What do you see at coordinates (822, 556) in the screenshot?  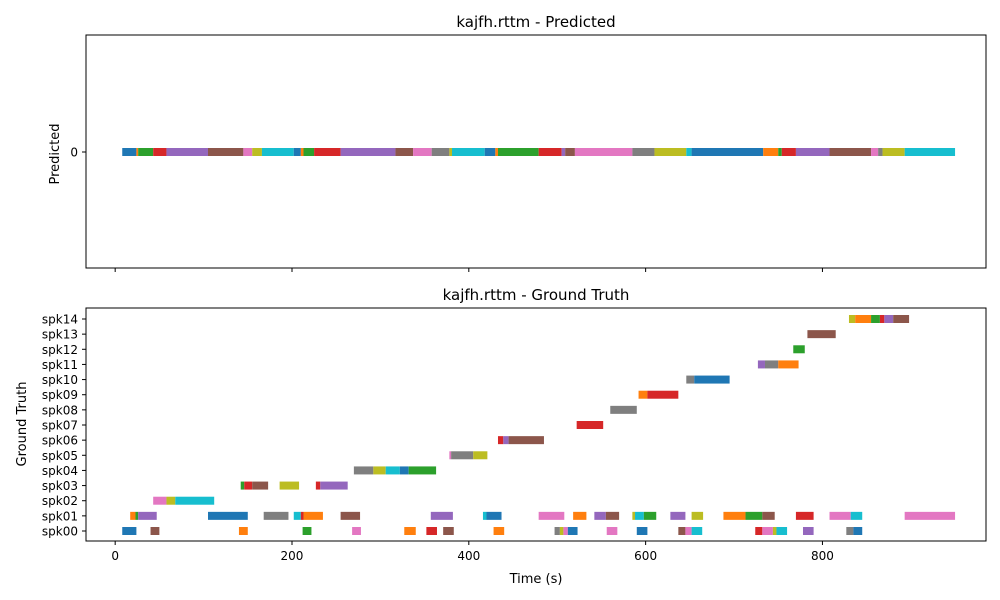 I see `ground-truth-x-tick-label: 800` at bounding box center [822, 556].